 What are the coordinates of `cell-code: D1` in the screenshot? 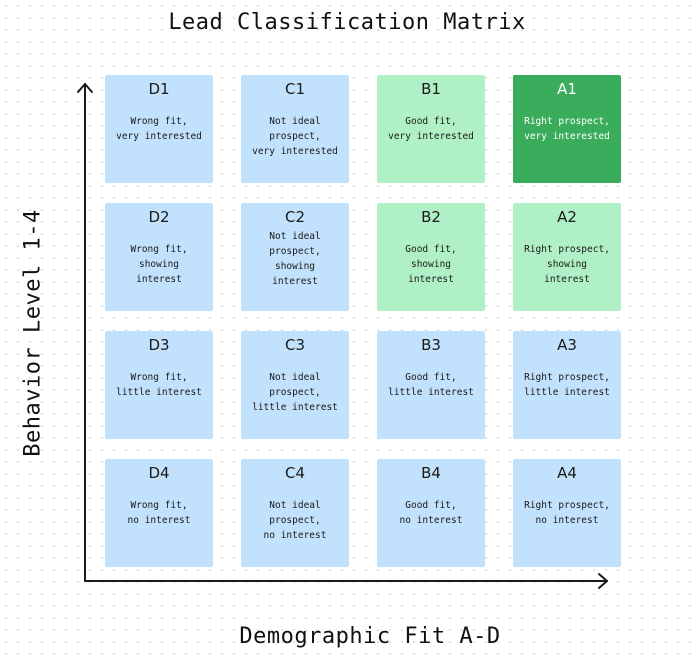 It's located at (159, 89).